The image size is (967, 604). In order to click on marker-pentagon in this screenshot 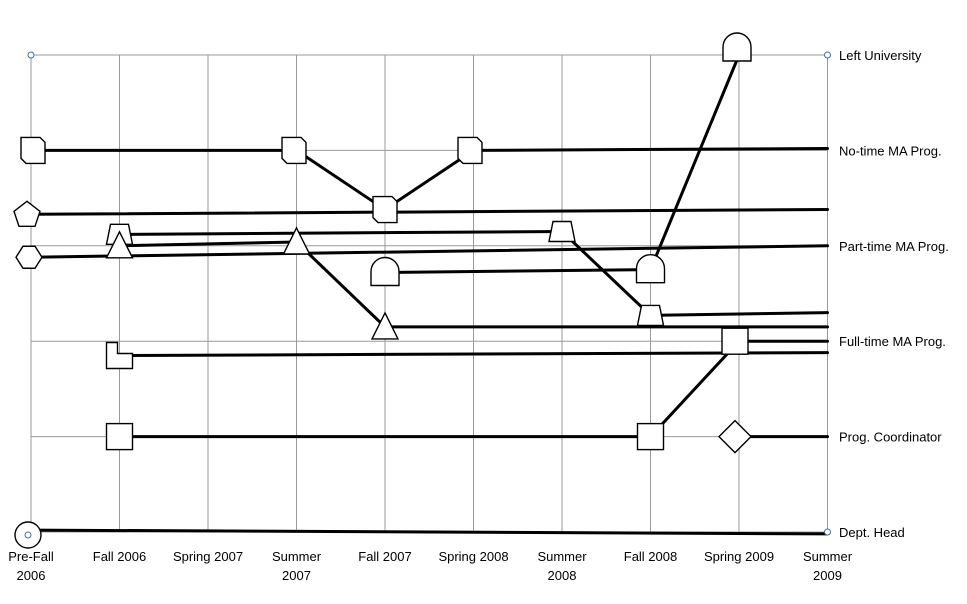, I will do `click(27, 214)`.